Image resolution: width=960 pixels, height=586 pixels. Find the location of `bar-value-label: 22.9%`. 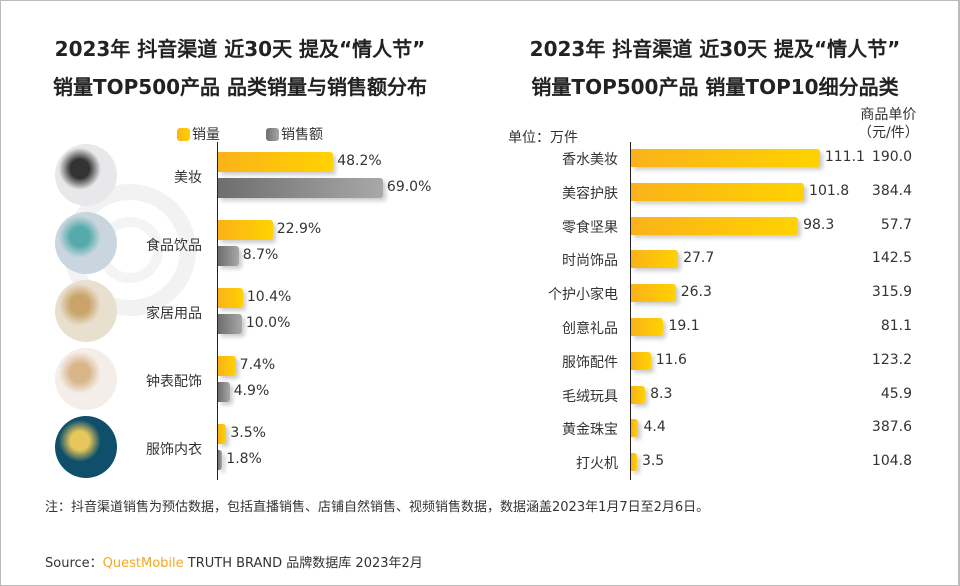

bar-value-label: 22.9% is located at coordinates (299, 229).